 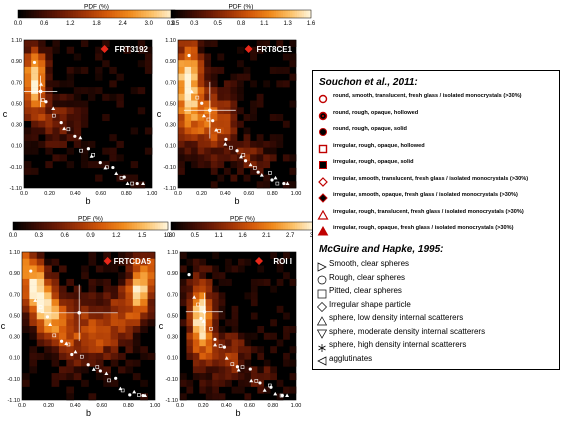 What do you see at coordinates (87, 201) in the screenshot?
I see `x-axis-label: b` at bounding box center [87, 201].